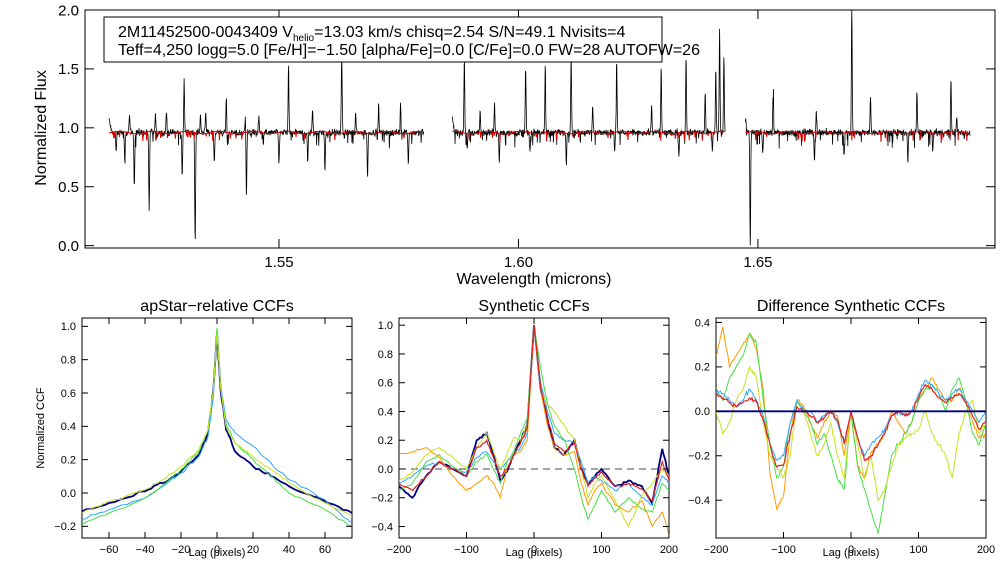  I want to click on spectrum-ylabel: Normalized Flux, so click(41, 128).